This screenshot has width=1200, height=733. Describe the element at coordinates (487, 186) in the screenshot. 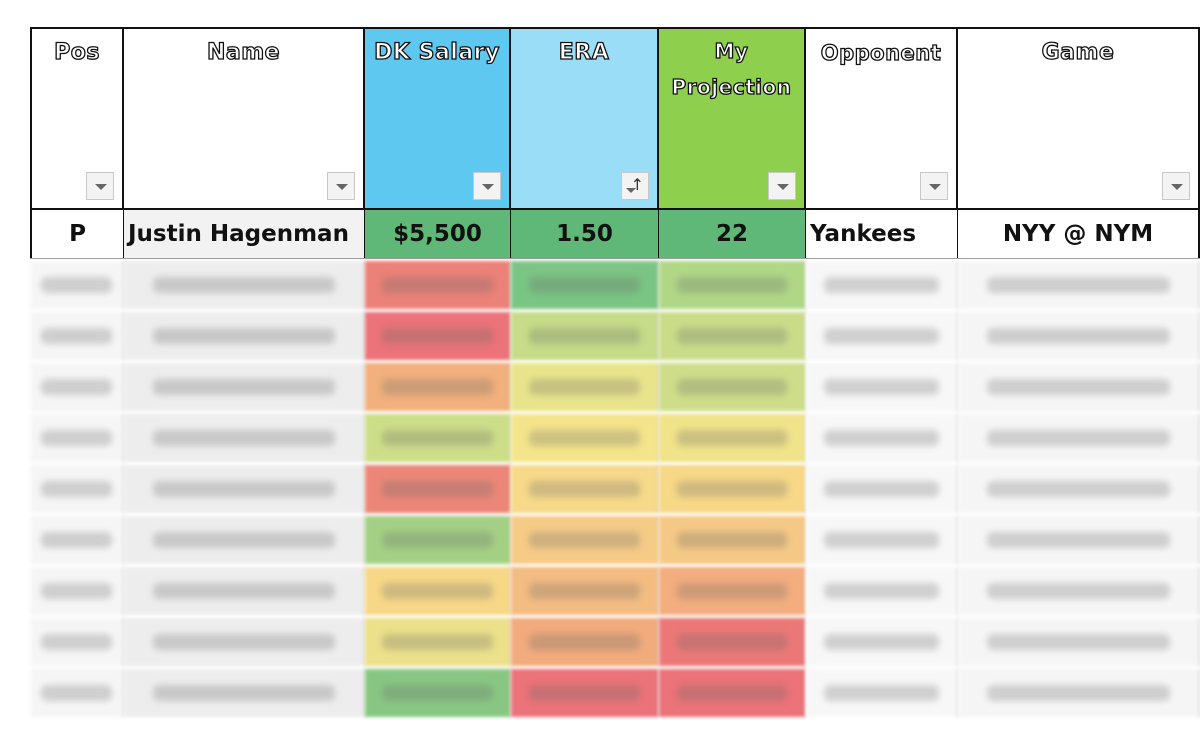

I see `filter-salary-button` at that location.